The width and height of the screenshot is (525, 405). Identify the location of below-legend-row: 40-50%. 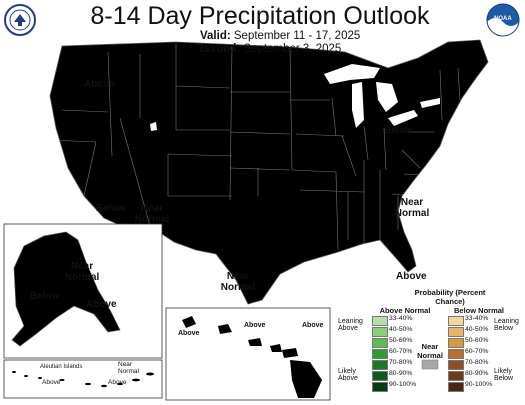
(479, 331).